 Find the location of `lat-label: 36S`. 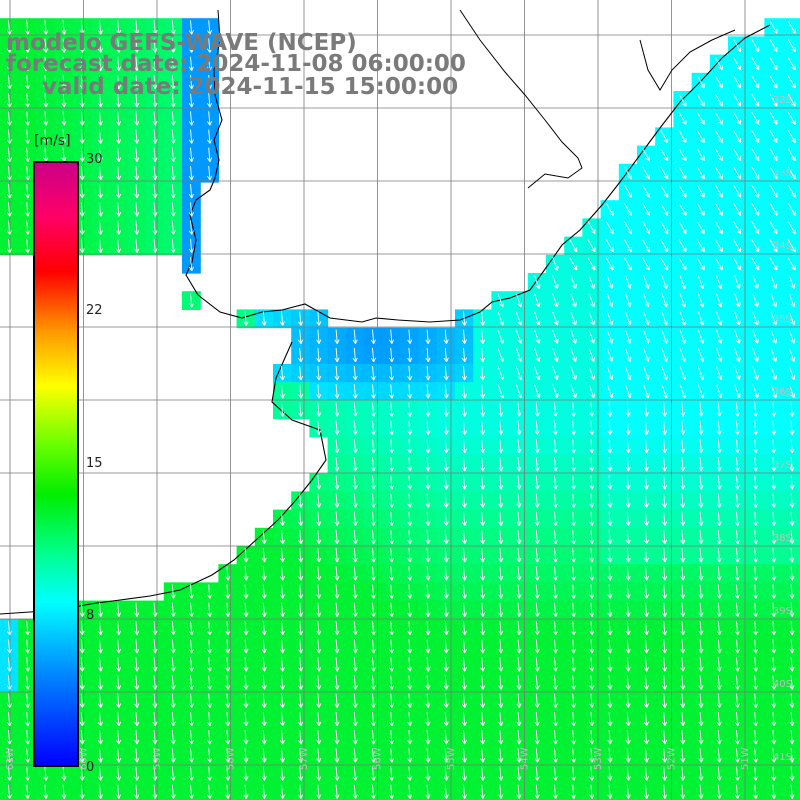

lat-label: 36S is located at coordinates (782, 392).